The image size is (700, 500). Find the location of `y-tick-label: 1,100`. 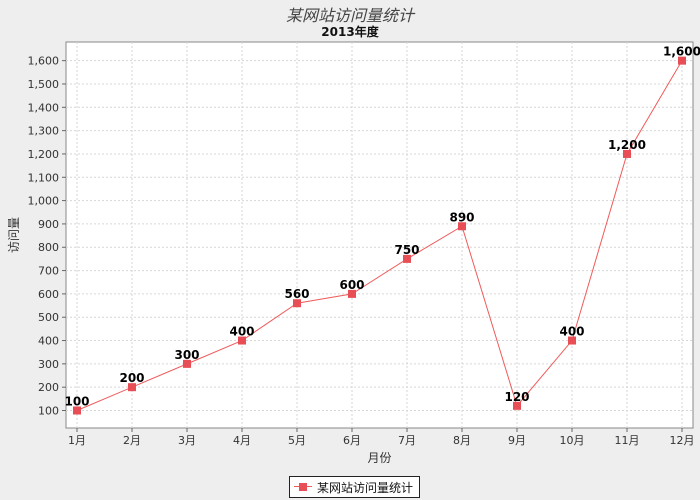

y-tick-label: 1,100 is located at coordinates (44, 177).